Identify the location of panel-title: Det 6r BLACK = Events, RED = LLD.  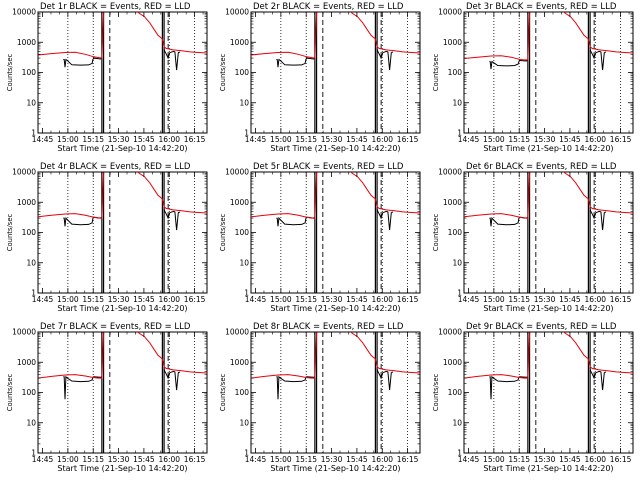
(541, 167).